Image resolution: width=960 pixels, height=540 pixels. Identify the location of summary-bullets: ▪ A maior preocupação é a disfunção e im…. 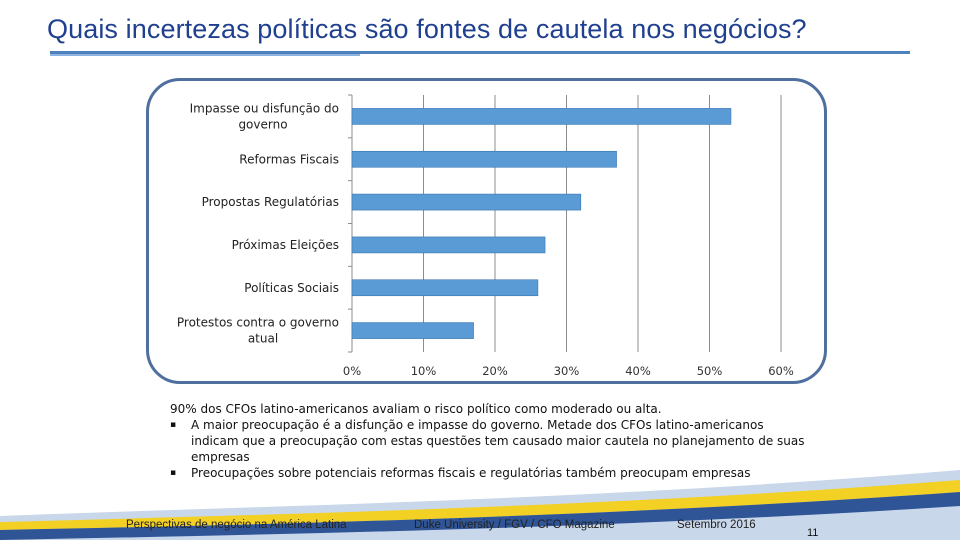
(490, 449).